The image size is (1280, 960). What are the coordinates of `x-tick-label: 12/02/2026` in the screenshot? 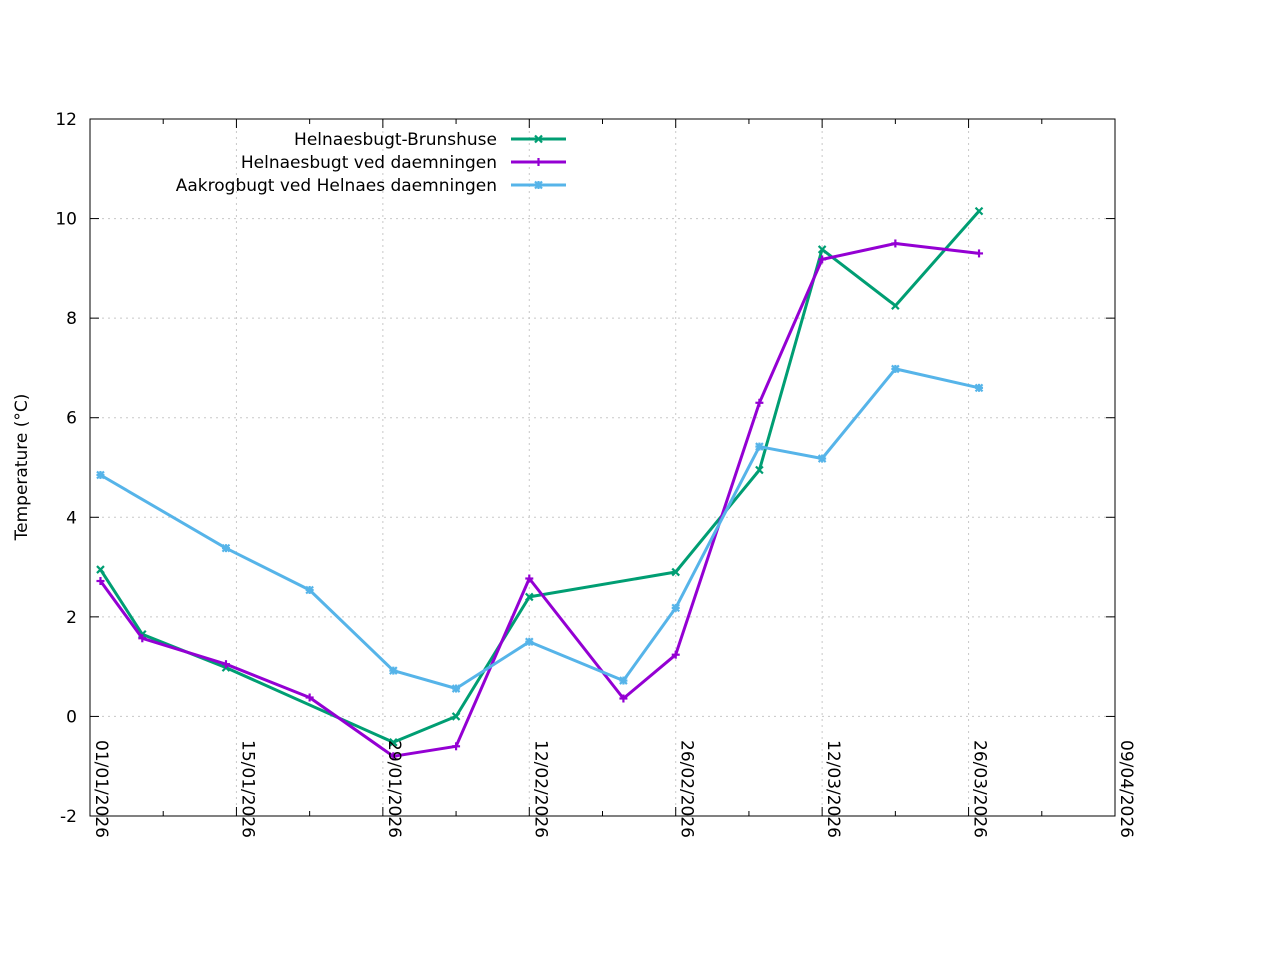 It's located at (540, 789).